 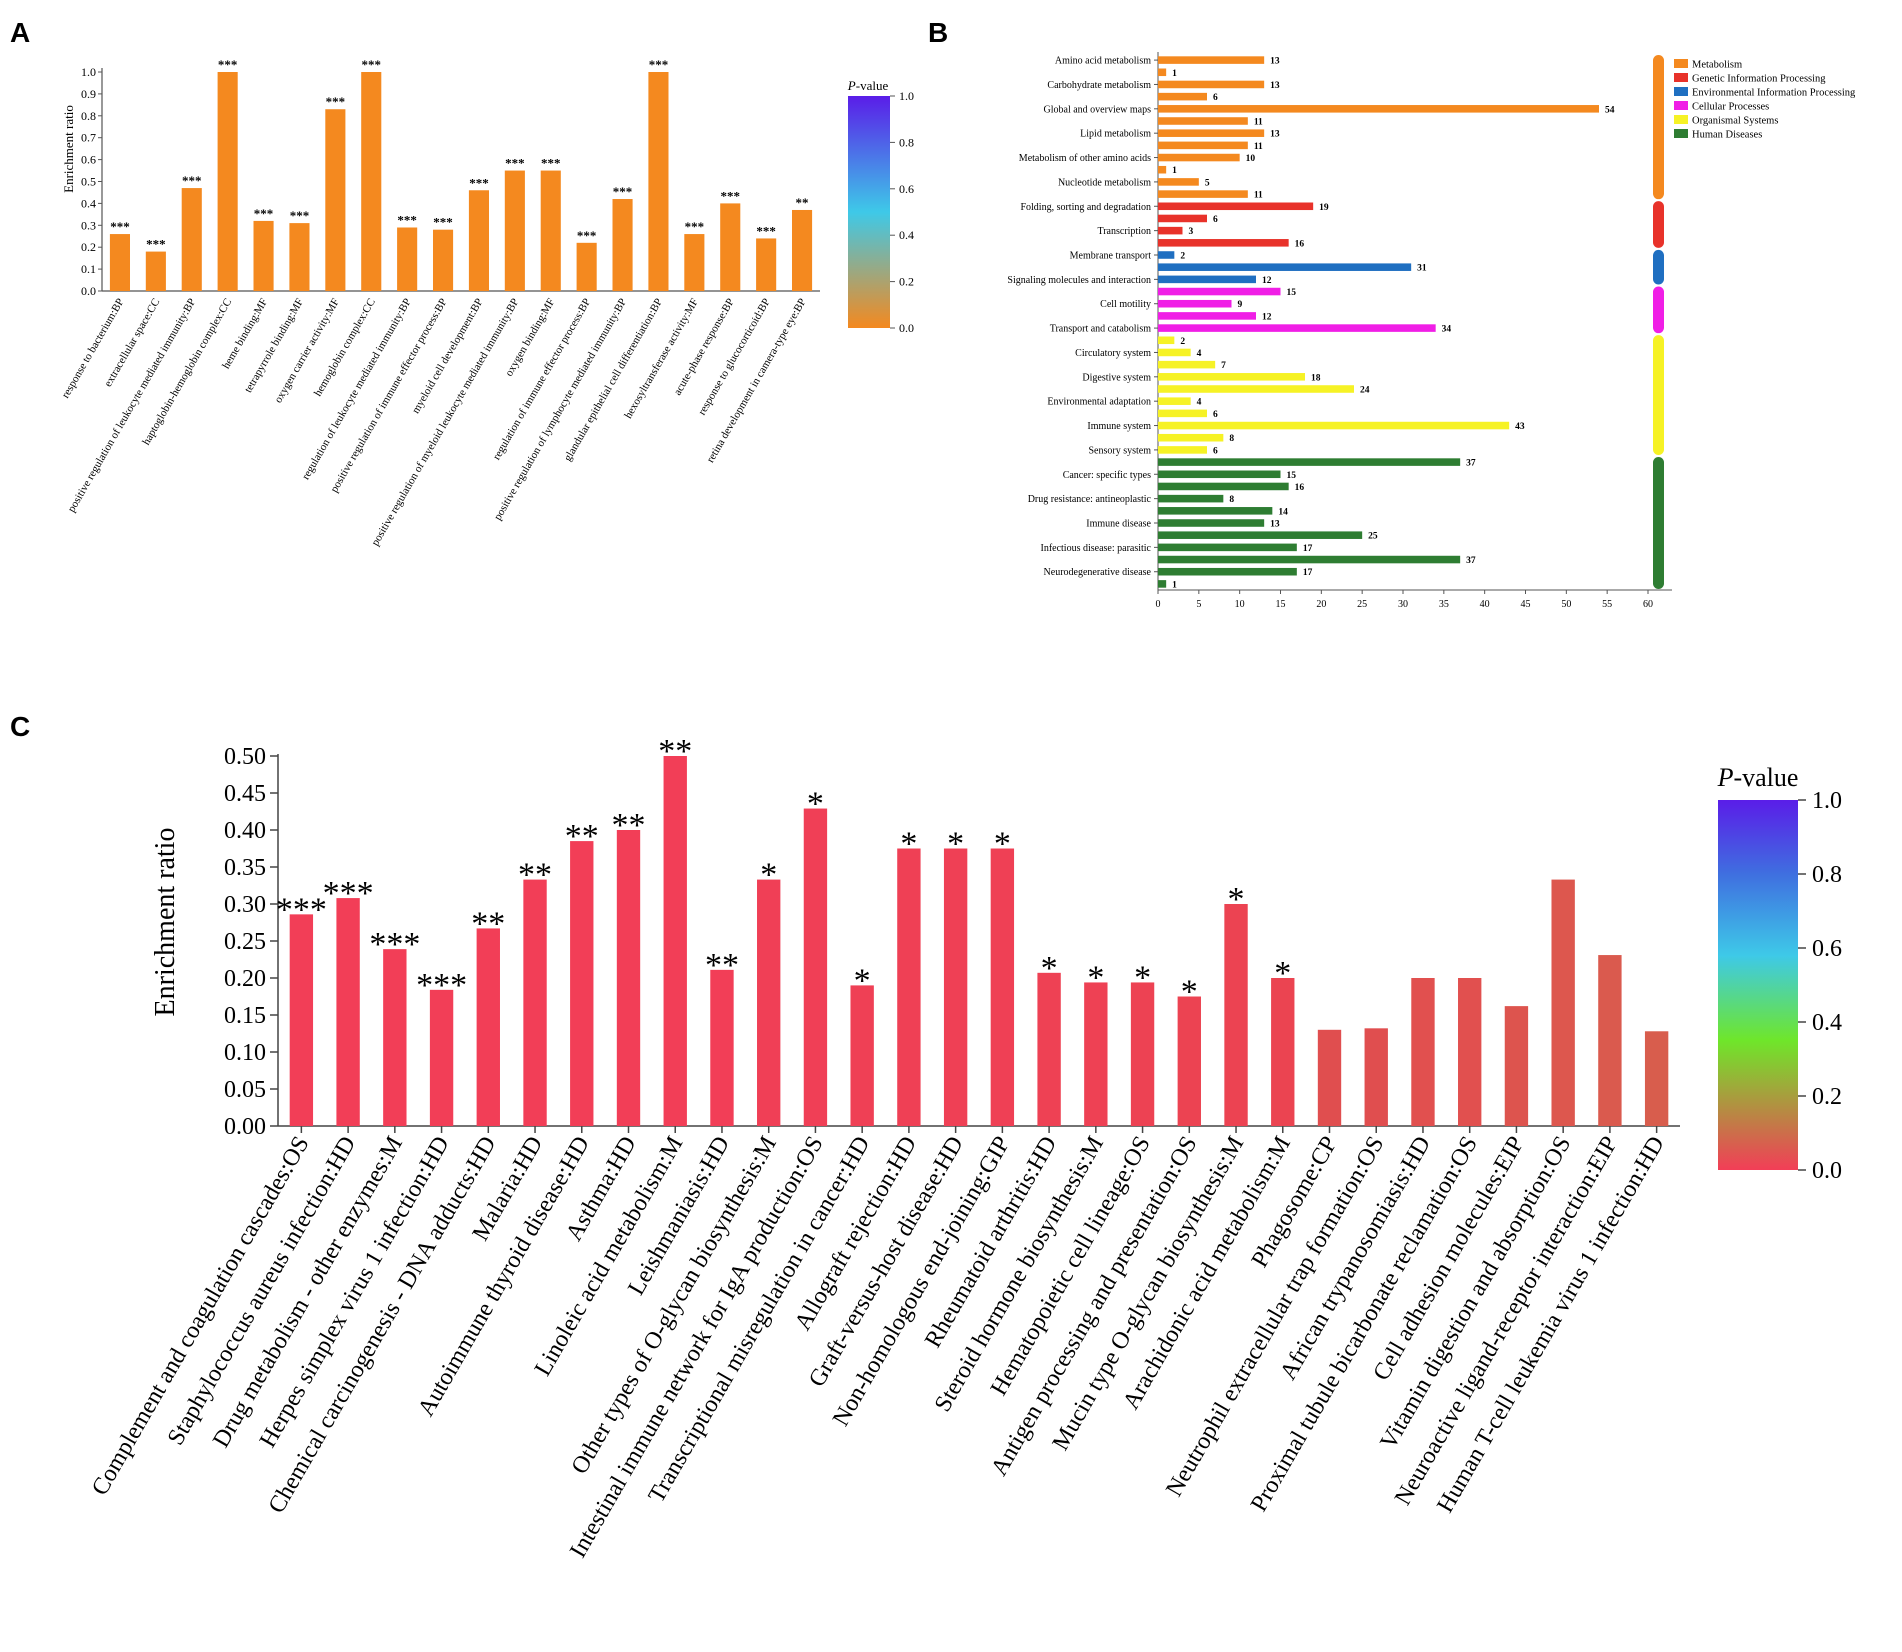 I want to click on panel-a-y-tick-label: 0.5, so click(x=88, y=182).